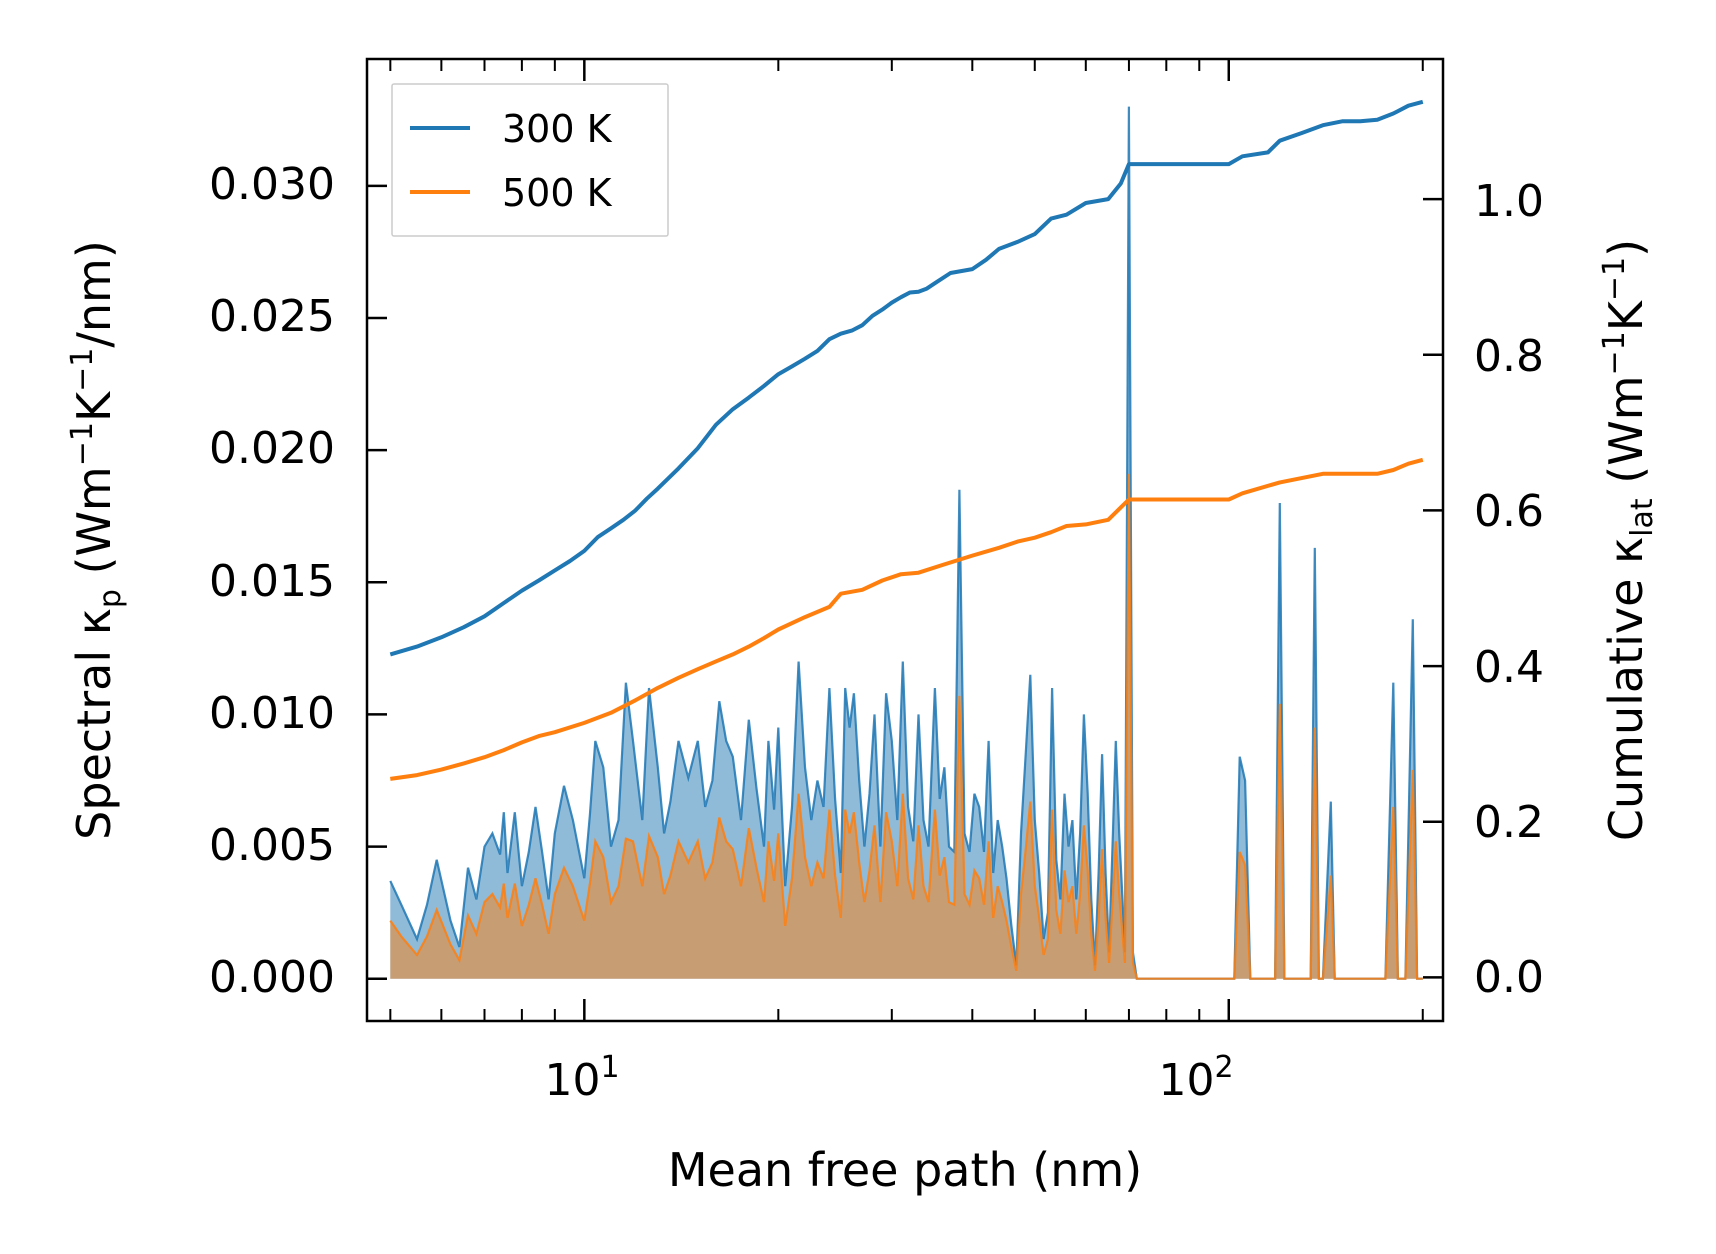 The height and width of the screenshot is (1254, 1716). I want to click on legend: 300 K 500 K, so click(530, 160).